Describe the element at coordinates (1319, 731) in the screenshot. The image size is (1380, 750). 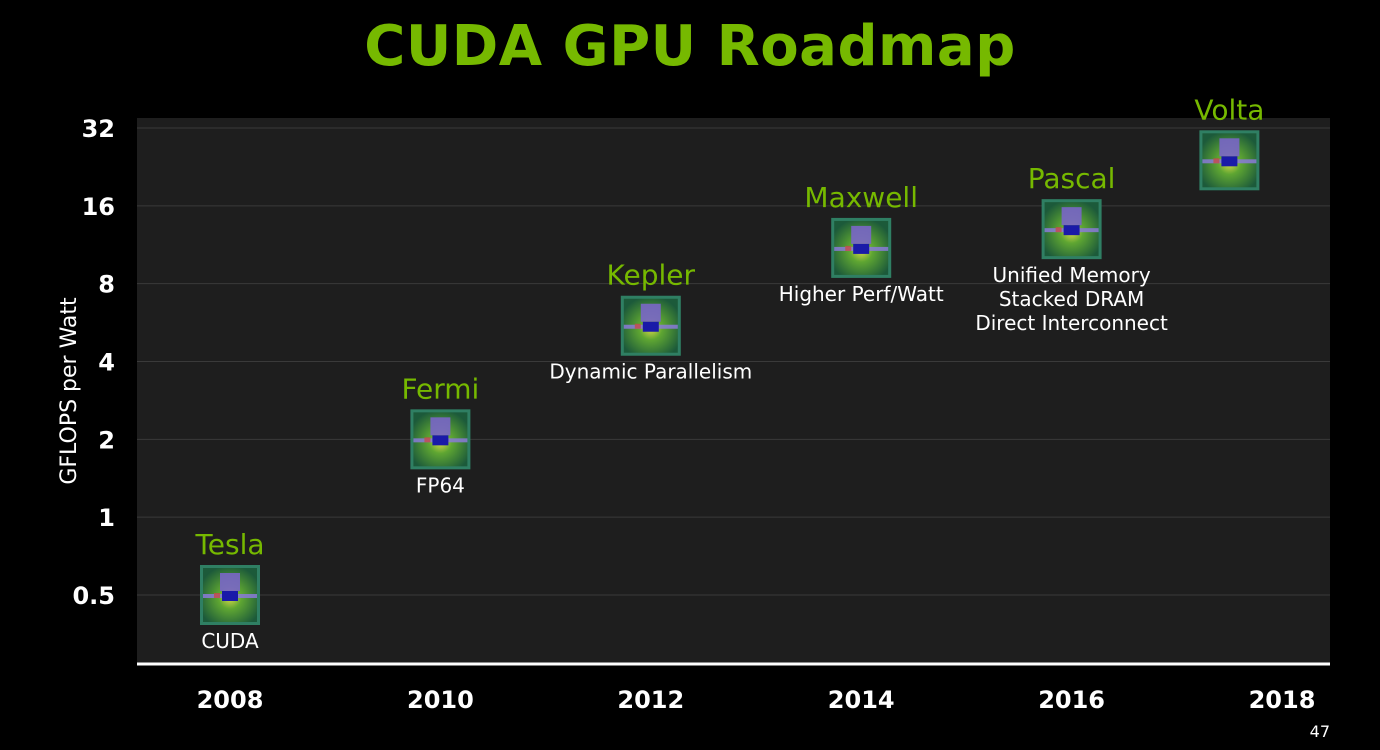
I see `slide-number: 47` at that location.